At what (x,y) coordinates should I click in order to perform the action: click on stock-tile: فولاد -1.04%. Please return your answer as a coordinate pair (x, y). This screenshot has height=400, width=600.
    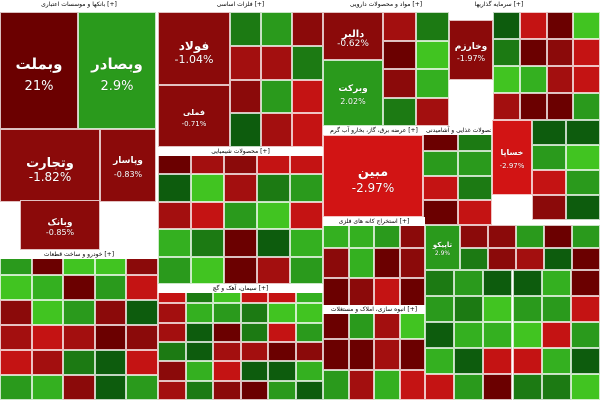
    Looking at the image, I should click on (194, 48).